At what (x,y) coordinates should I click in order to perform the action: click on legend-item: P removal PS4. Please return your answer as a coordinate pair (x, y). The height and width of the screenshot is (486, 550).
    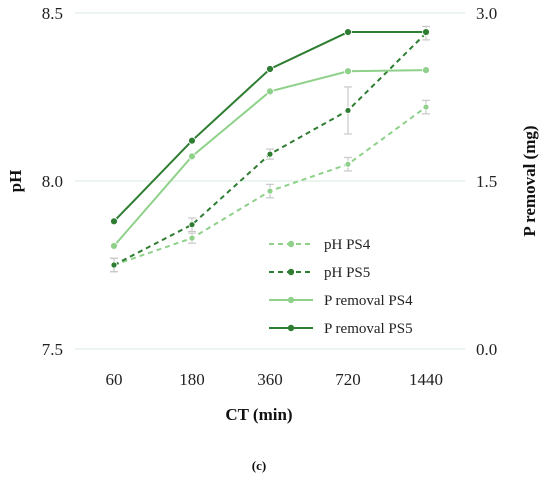
    Looking at the image, I should click on (341, 301).